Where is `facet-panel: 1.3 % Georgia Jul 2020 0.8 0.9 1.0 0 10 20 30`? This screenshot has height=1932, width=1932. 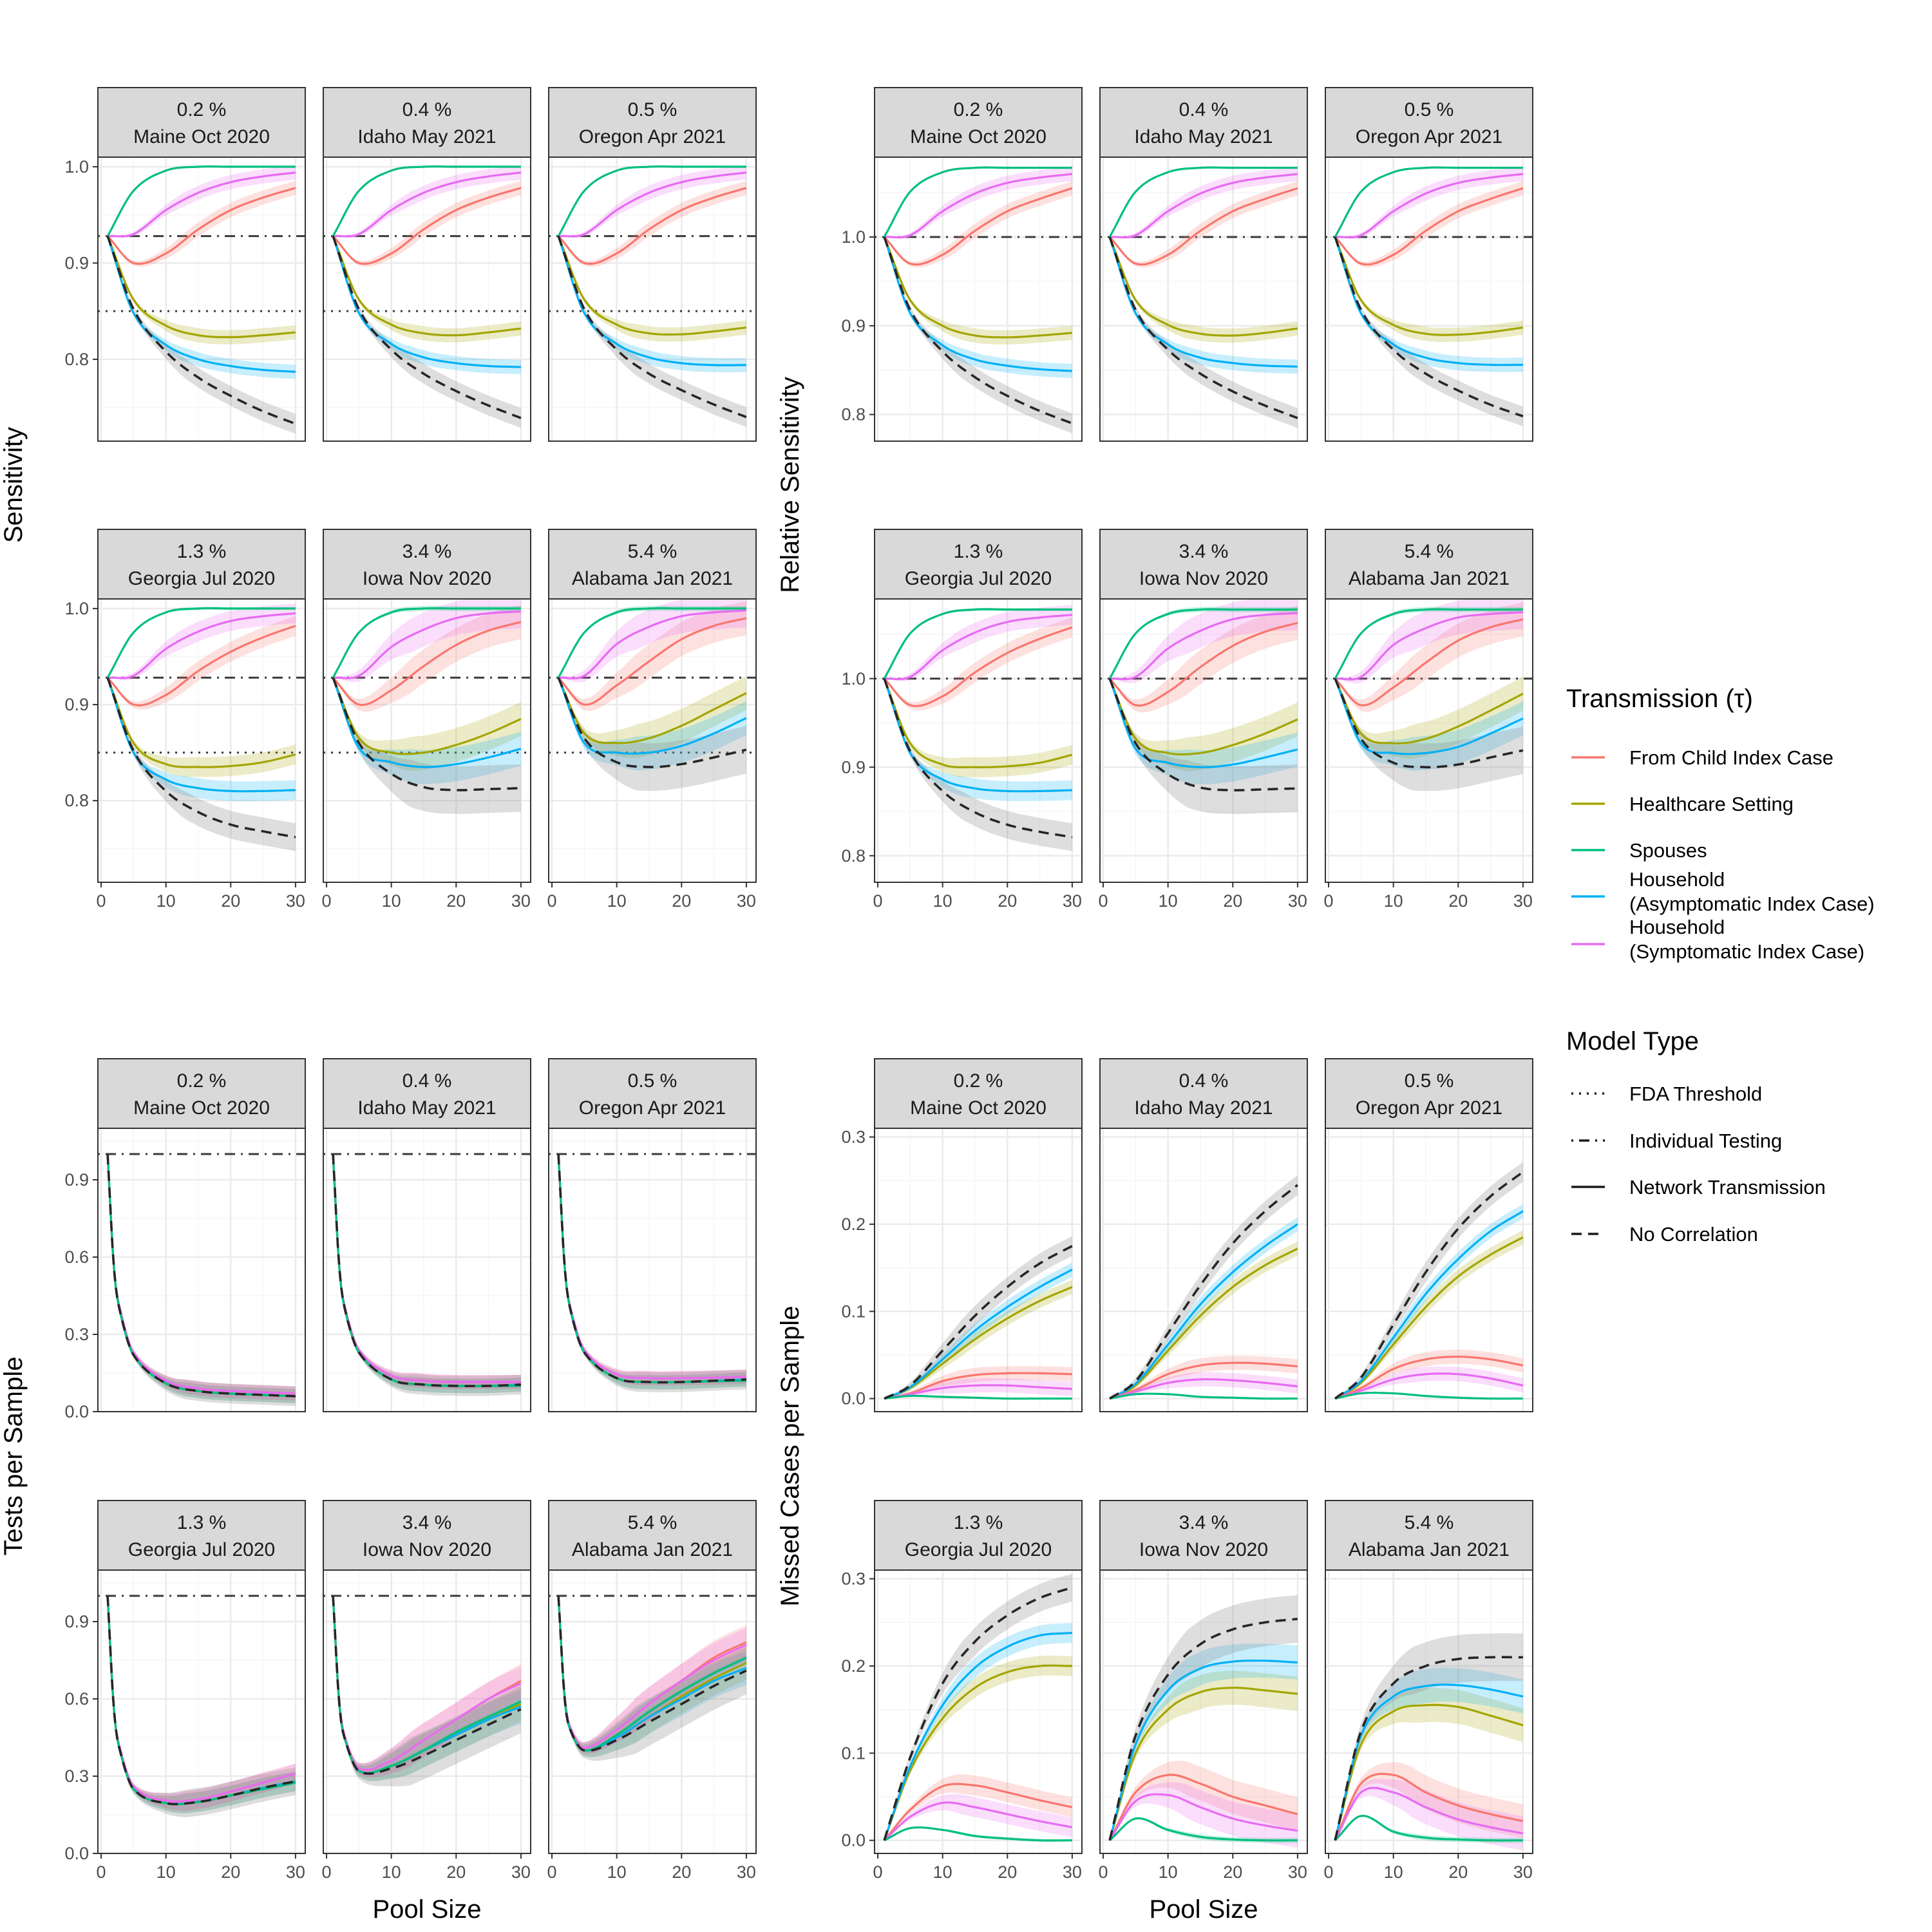 facet-panel: 1.3 % Georgia Jul 2020 0.8 0.9 1.0 0 10 20 30 is located at coordinates (185, 720).